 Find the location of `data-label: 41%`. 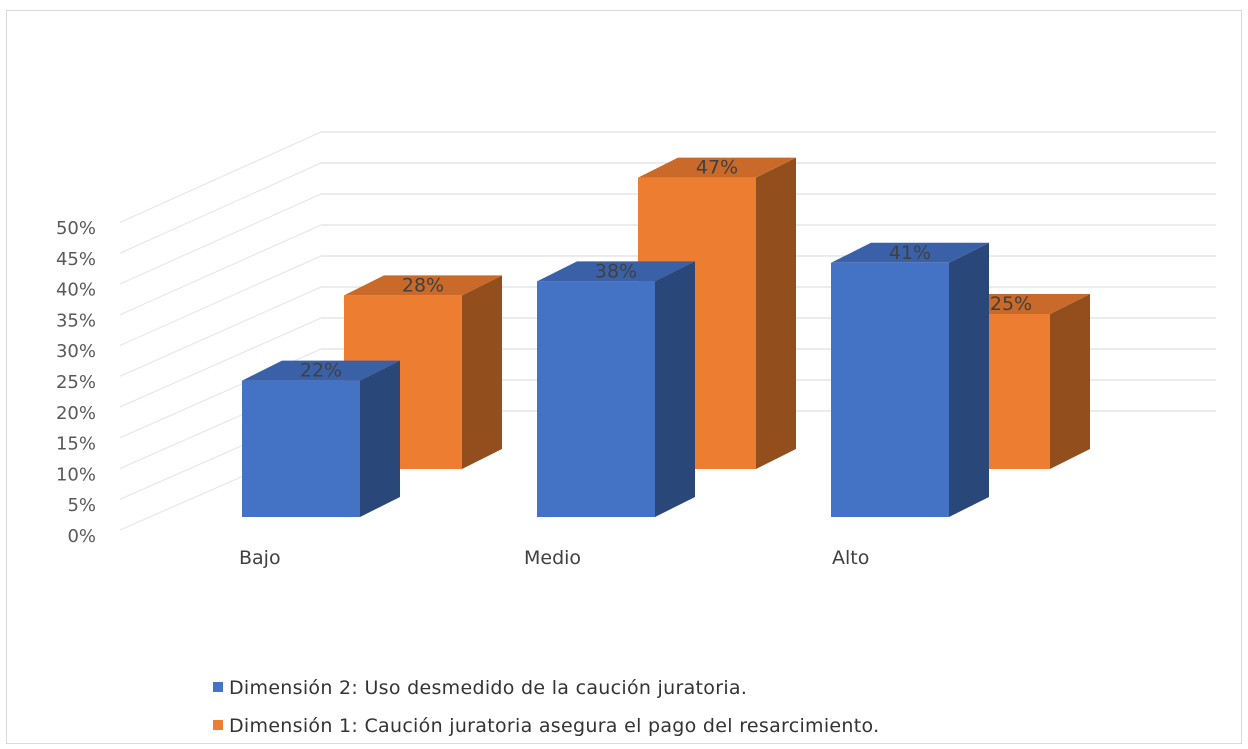

data-label: 41% is located at coordinates (910, 253).